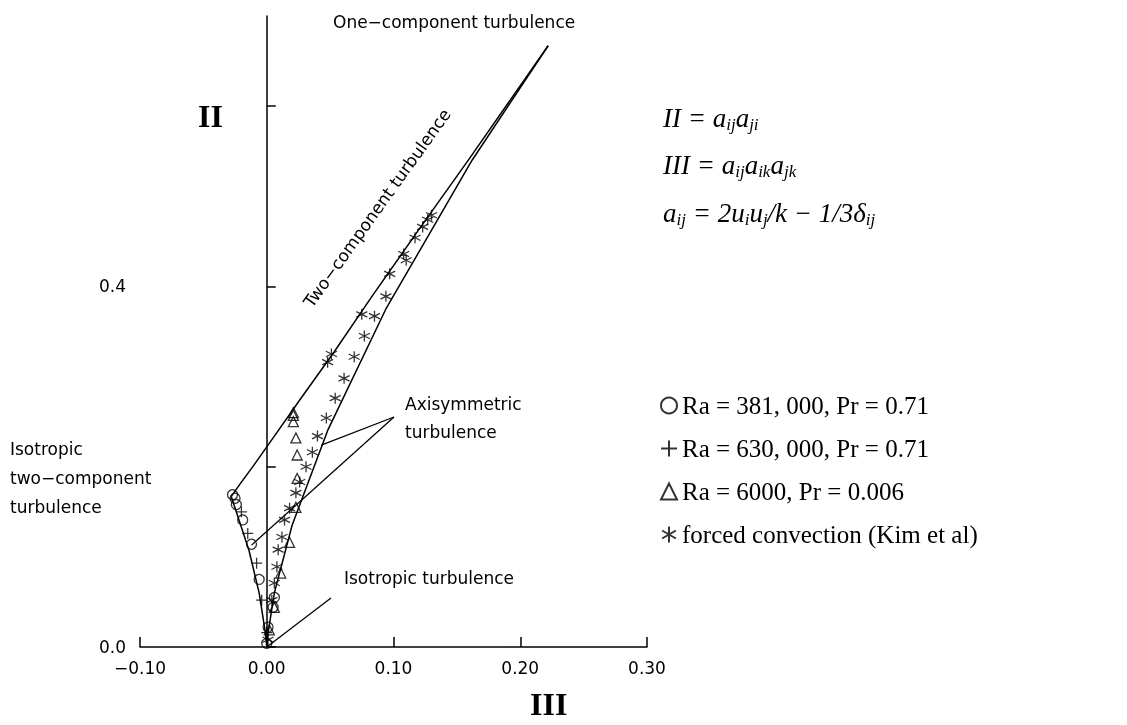  Describe the element at coordinates (793, 491) in the screenshot. I see `legend-label: Ra = 6000, Pr = 0.006` at that location.